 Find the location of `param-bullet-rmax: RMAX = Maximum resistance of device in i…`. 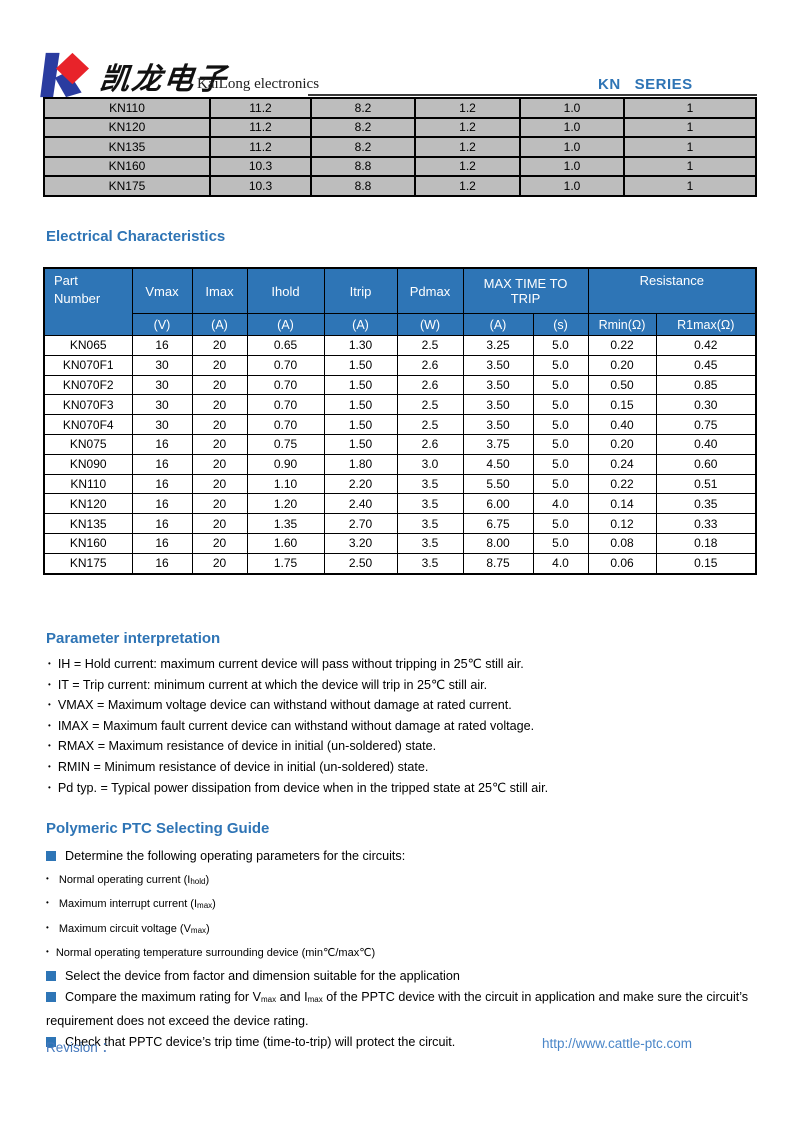

param-bullet-rmax: RMAX = Maximum resistance of device in i… is located at coordinates (402, 746).